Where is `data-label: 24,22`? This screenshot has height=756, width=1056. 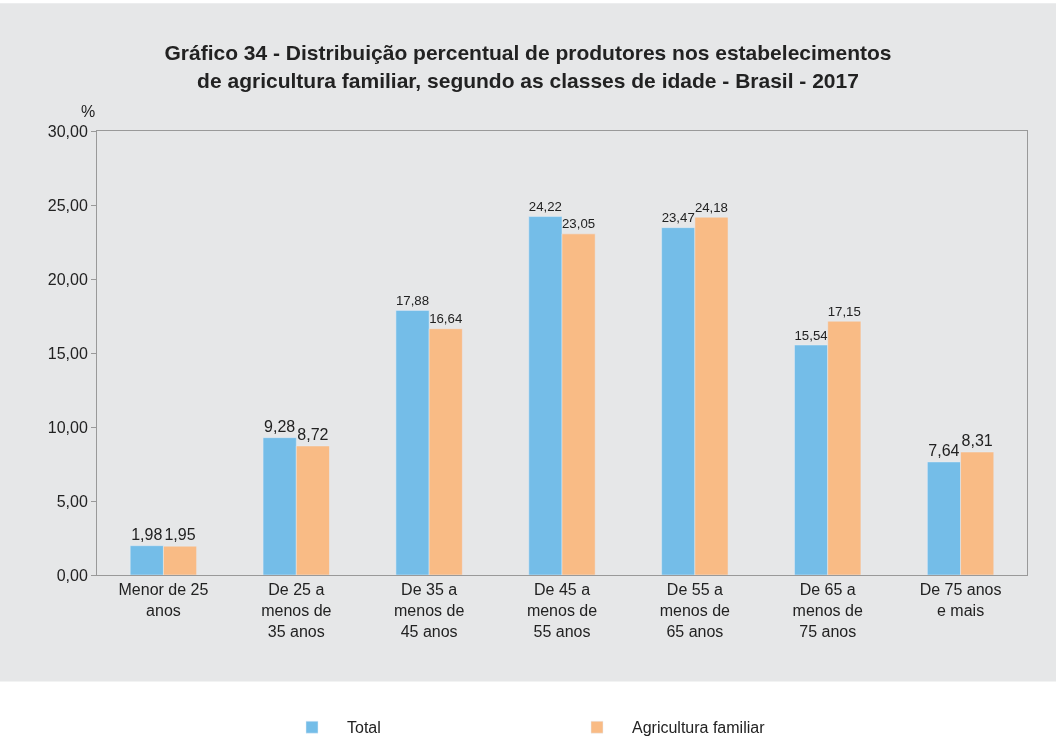 data-label: 24,22 is located at coordinates (545, 207).